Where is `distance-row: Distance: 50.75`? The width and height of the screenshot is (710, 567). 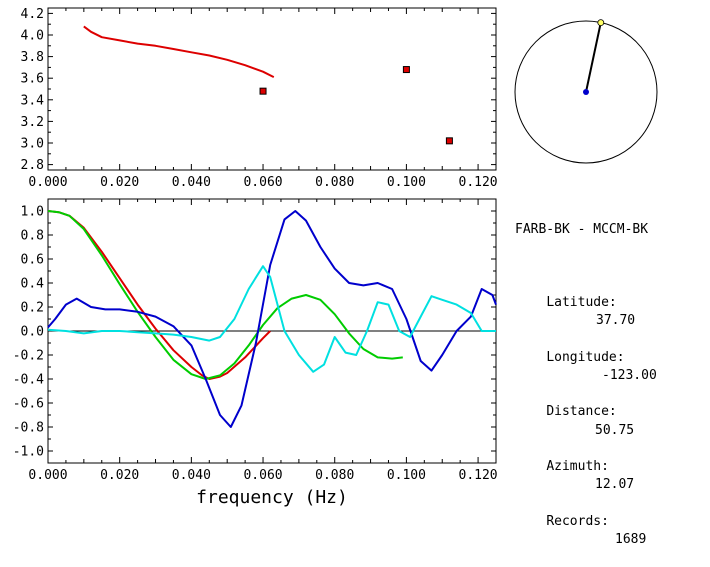
distance-row: Distance: 50.75 is located at coordinates (581, 411).